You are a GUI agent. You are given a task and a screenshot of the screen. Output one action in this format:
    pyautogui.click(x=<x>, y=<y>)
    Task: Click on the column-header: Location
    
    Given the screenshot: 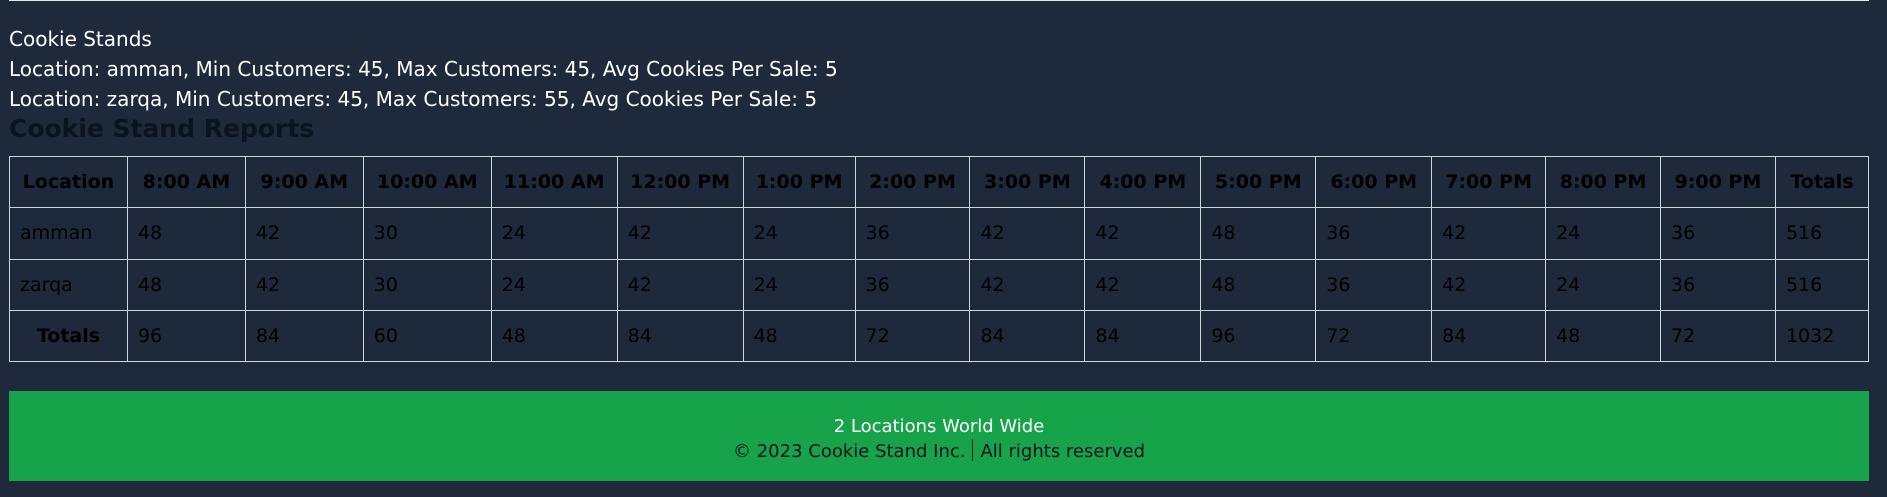 What is the action you would take?
    pyautogui.click(x=68, y=182)
    